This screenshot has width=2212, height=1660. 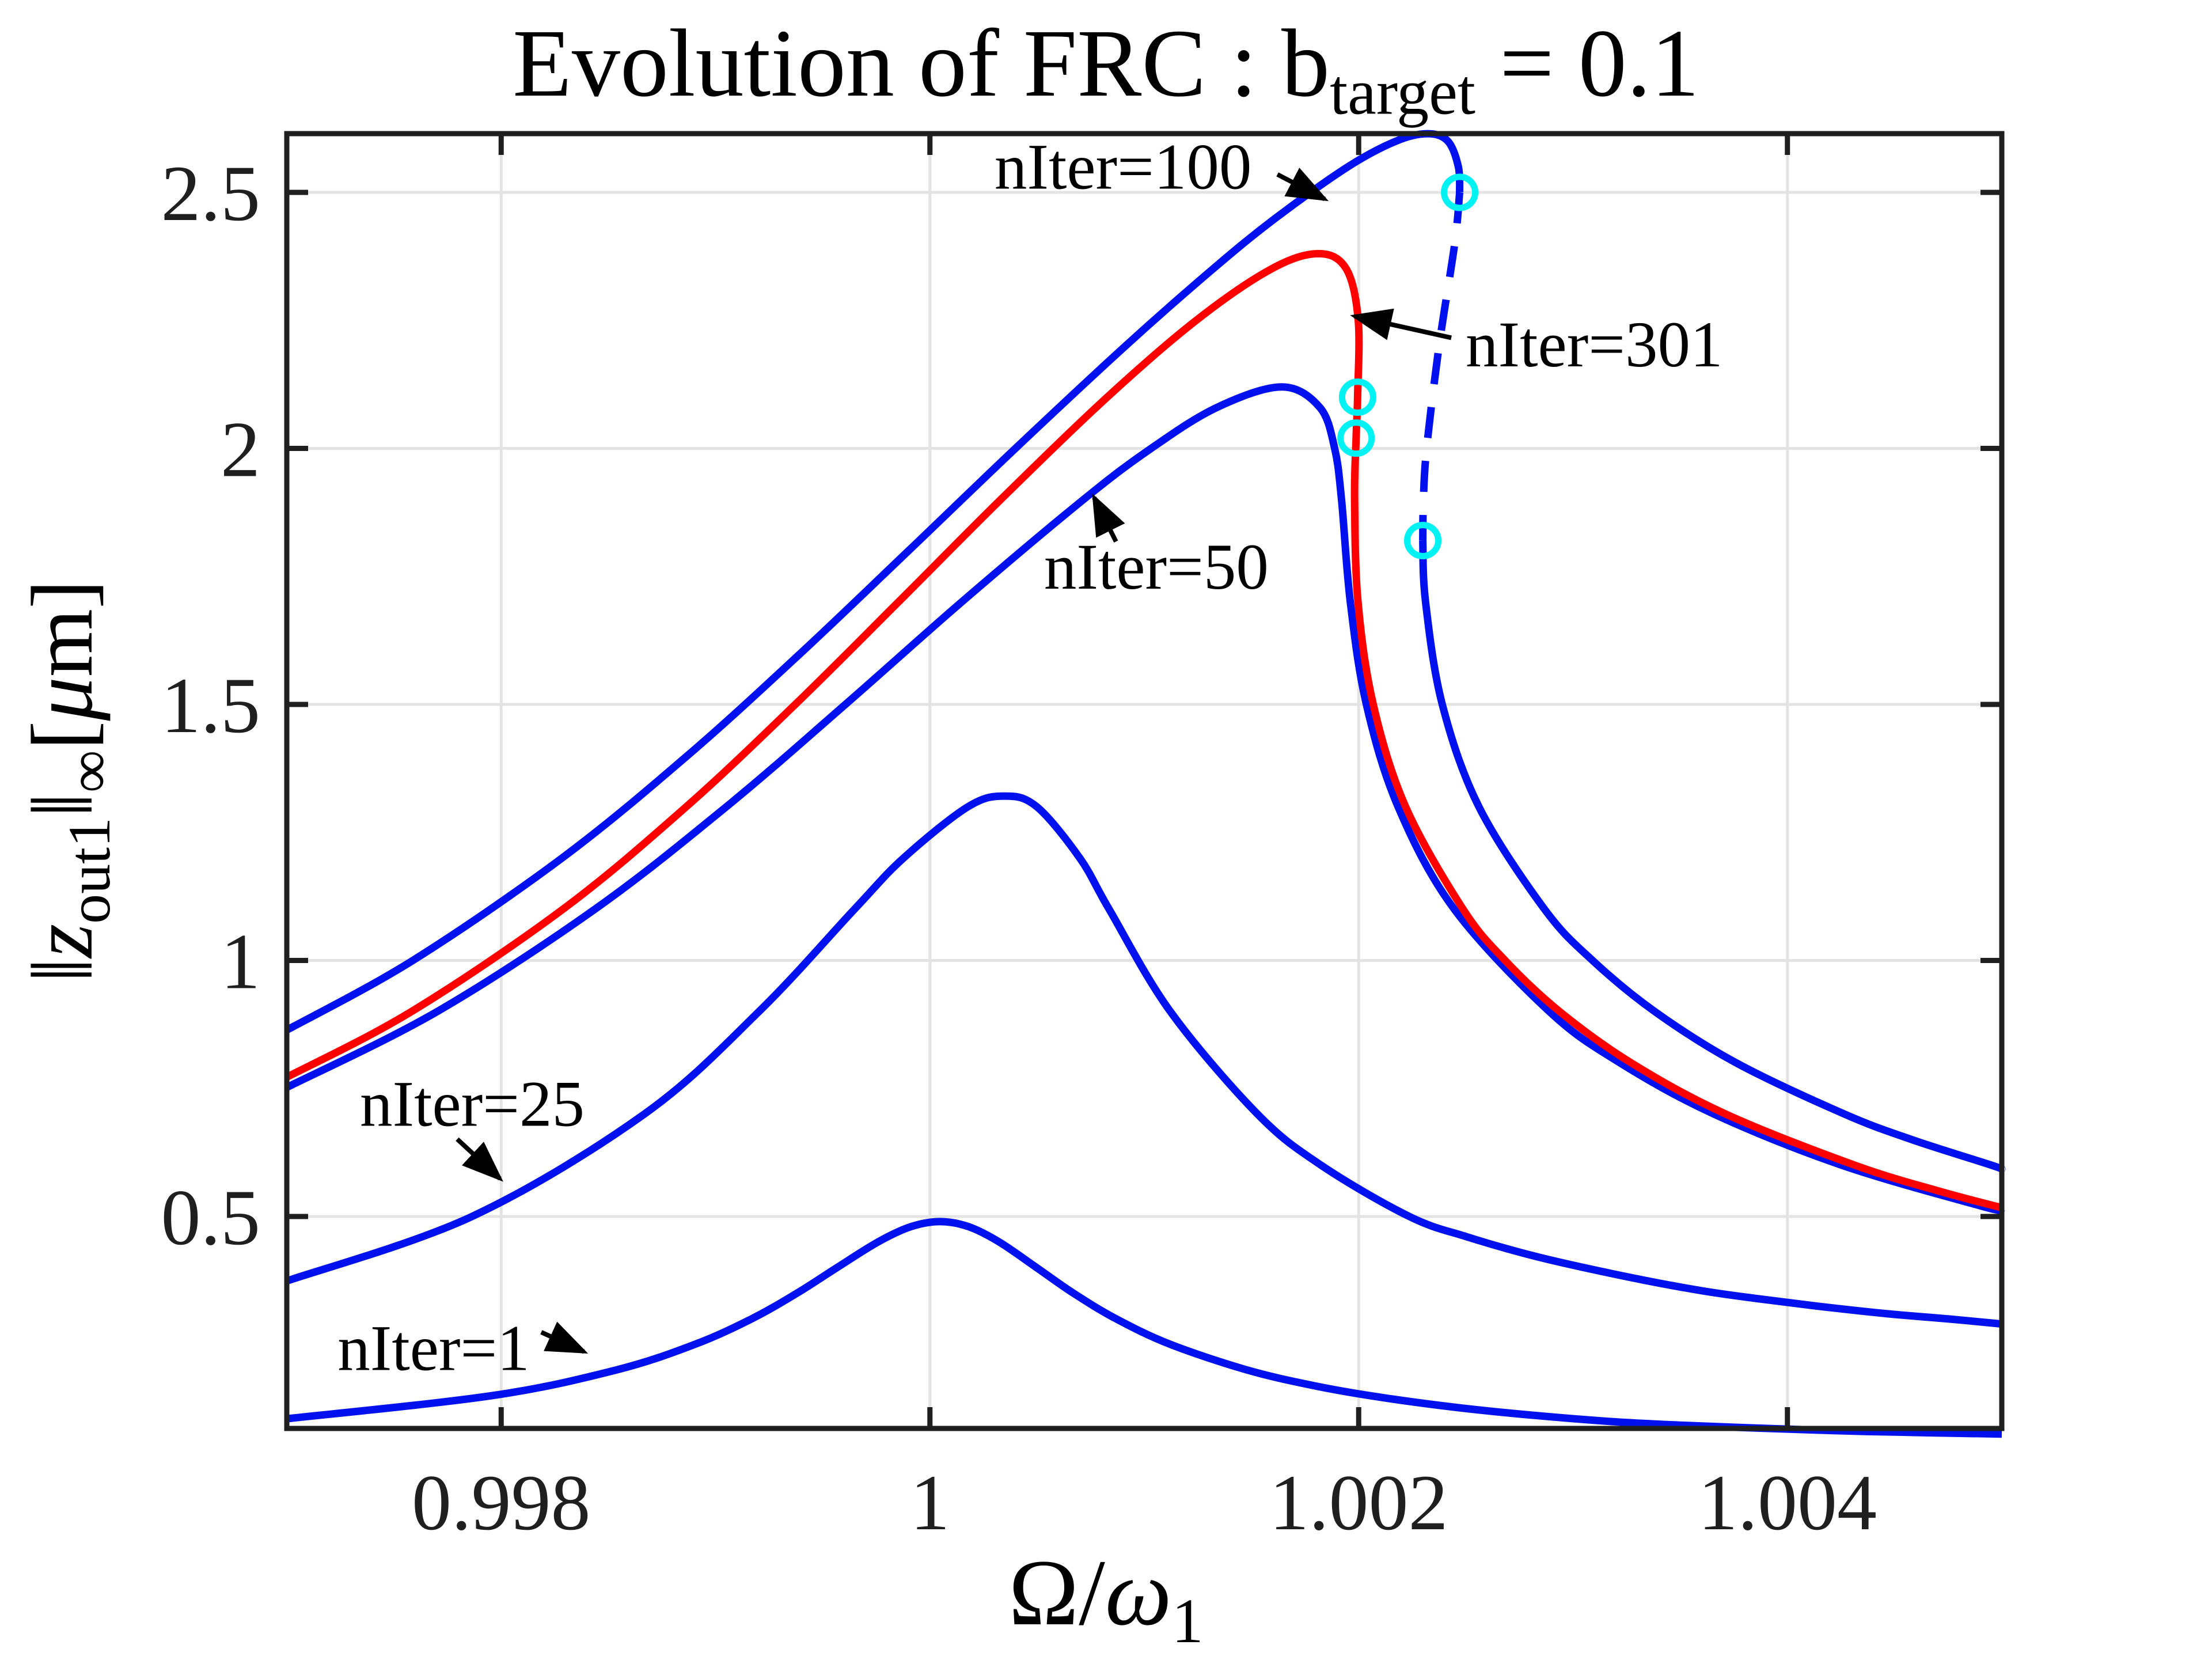 I want to click on y-tick-label: 1.5, so click(x=211, y=705).